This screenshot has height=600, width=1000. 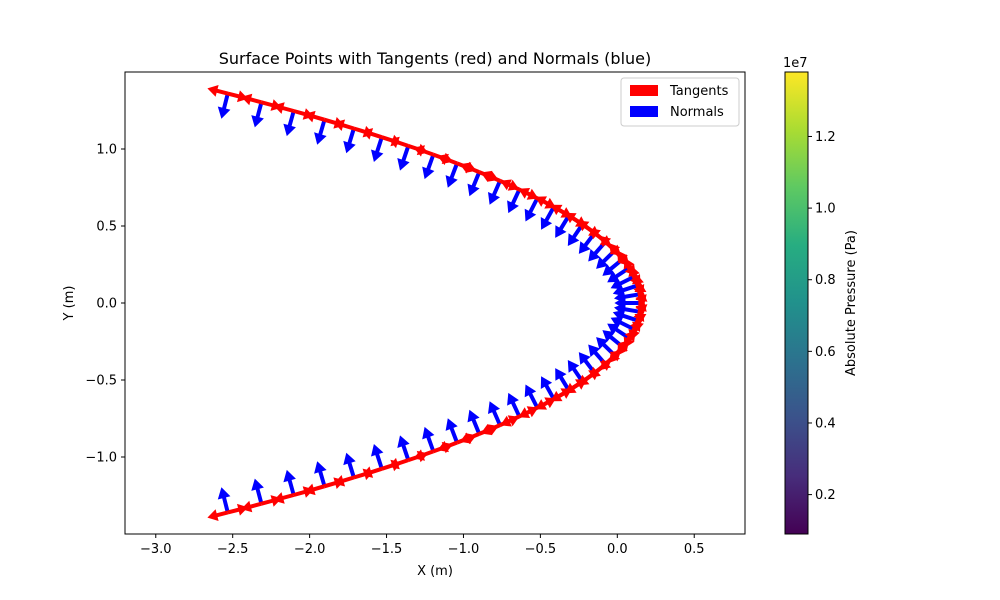 I want to click on colorbar-ticks: 0.2 0.4 0.6 0.8 1.0 1.2, so click(x=822, y=316).